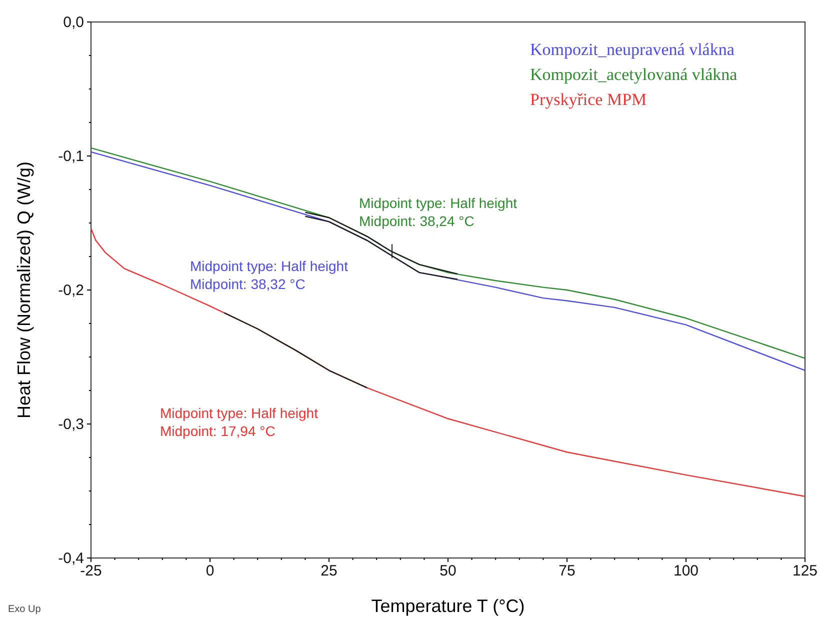  Describe the element at coordinates (686, 571) in the screenshot. I see `x-tick-label: 100` at that location.